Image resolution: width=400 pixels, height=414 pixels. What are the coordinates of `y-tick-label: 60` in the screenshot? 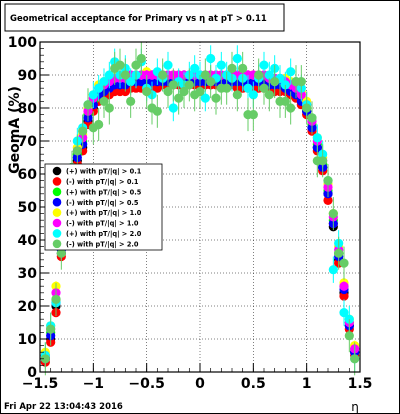 It's located at (28, 175).